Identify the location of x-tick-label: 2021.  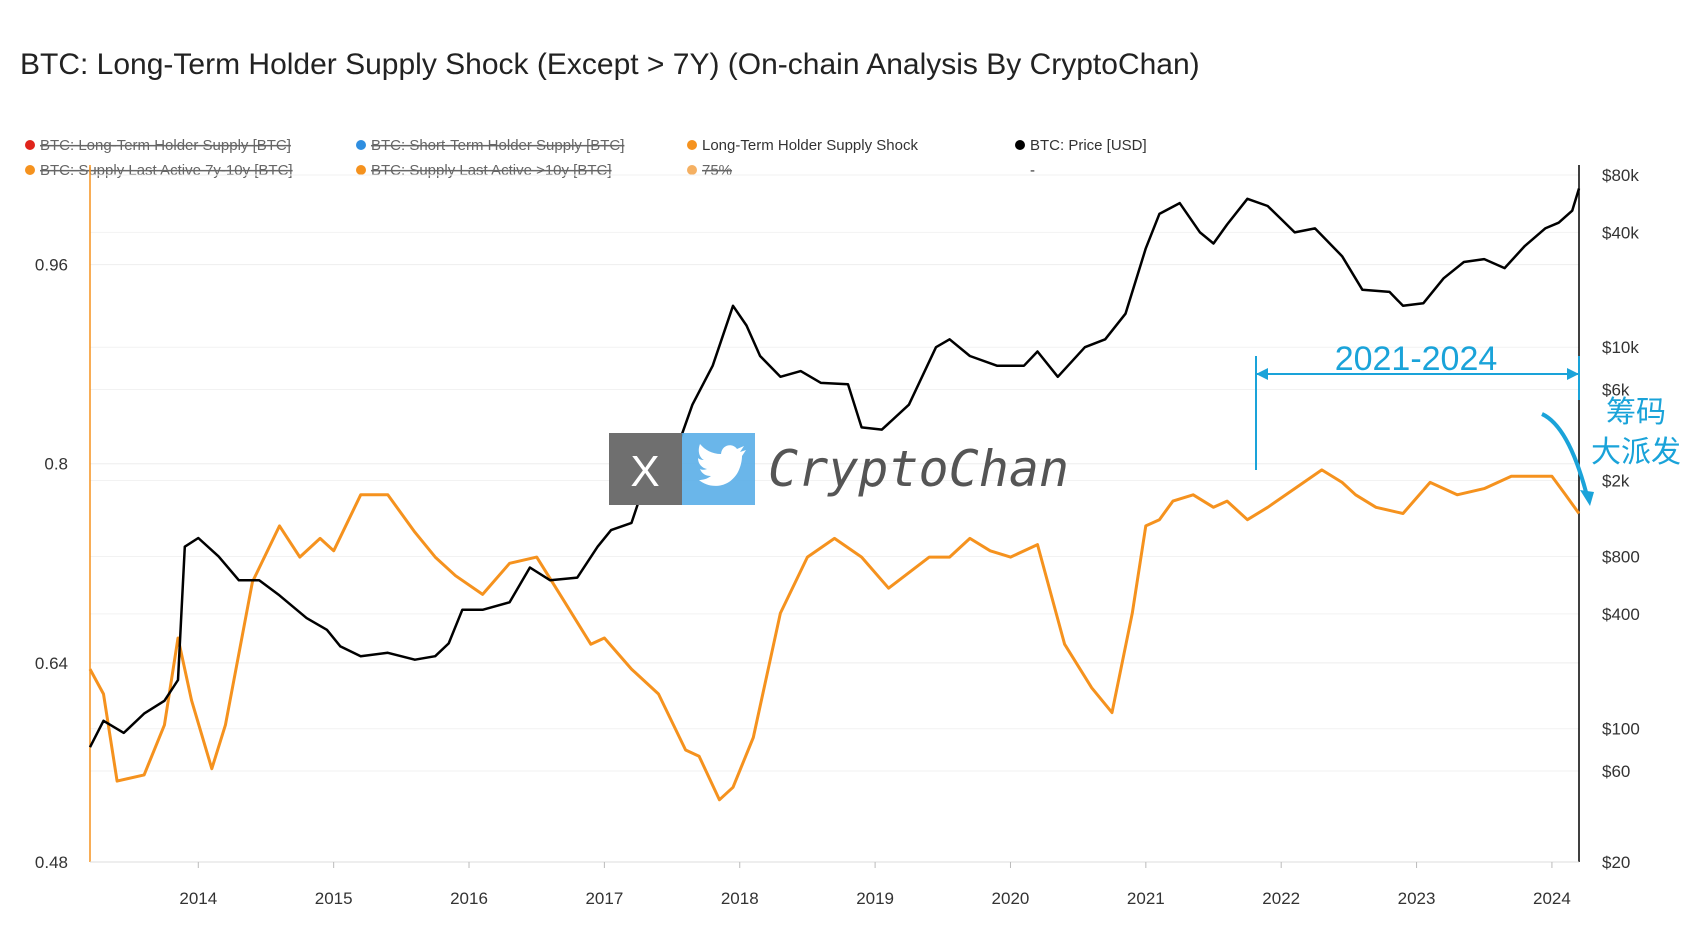
(1146, 898).